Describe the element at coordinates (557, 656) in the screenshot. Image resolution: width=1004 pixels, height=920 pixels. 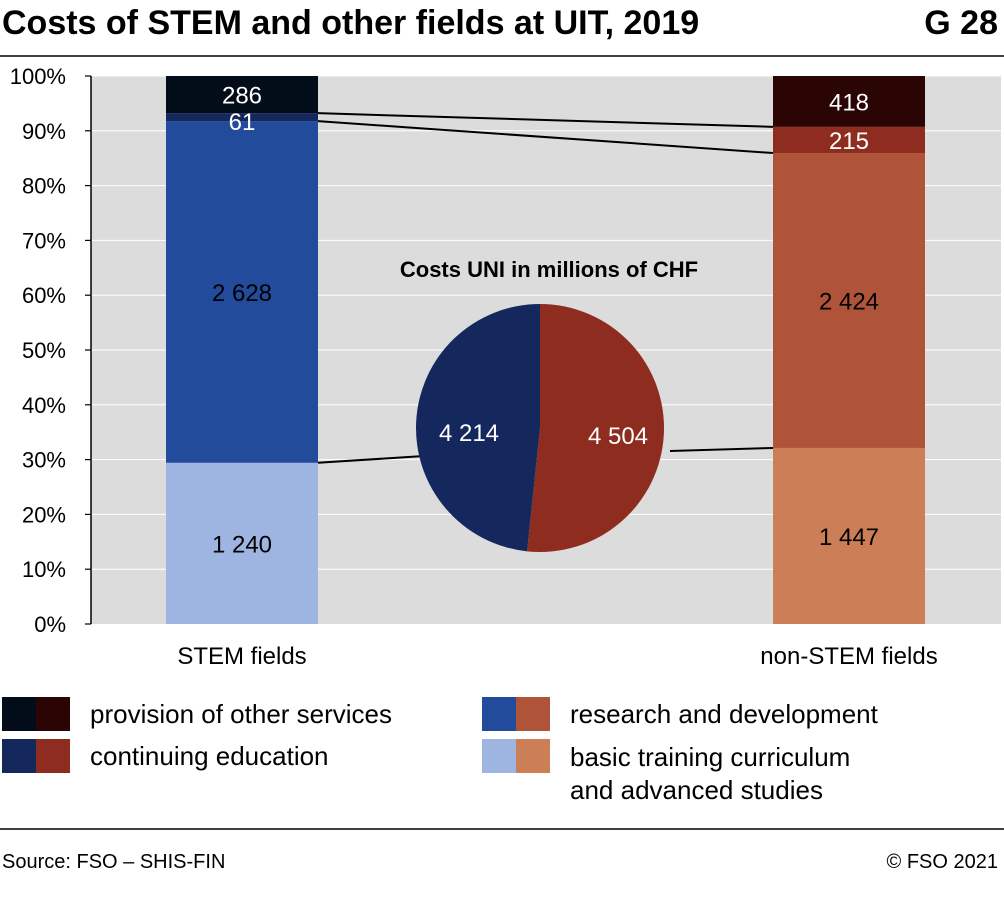
I see `category-labels: STEM fields non-STEM fields` at that location.